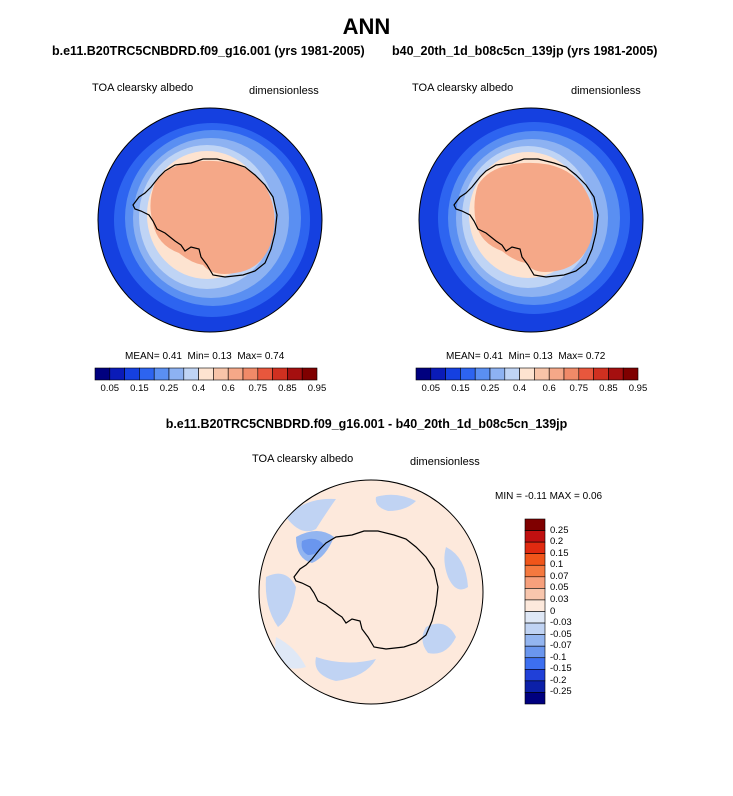 This screenshot has height=796, width=733. I want to click on panel-1-colorbar-tick-label: 0.15, so click(139, 388).